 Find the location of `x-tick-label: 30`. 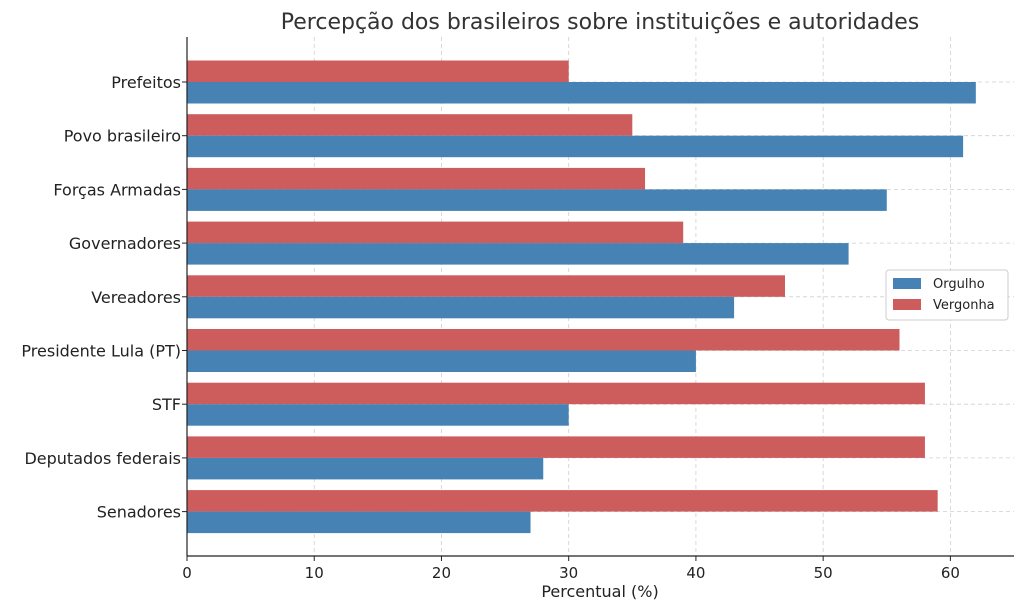

x-tick-label: 30 is located at coordinates (568, 573).